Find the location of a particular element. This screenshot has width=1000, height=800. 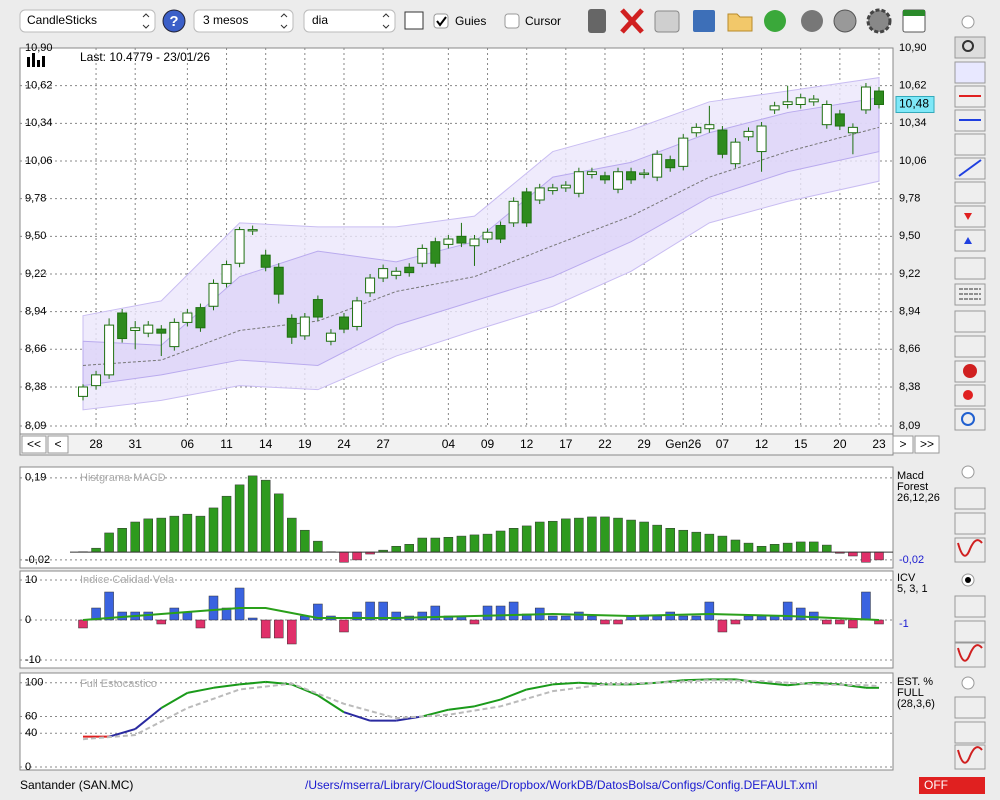

stoch-segment is located at coordinates (122, 733).